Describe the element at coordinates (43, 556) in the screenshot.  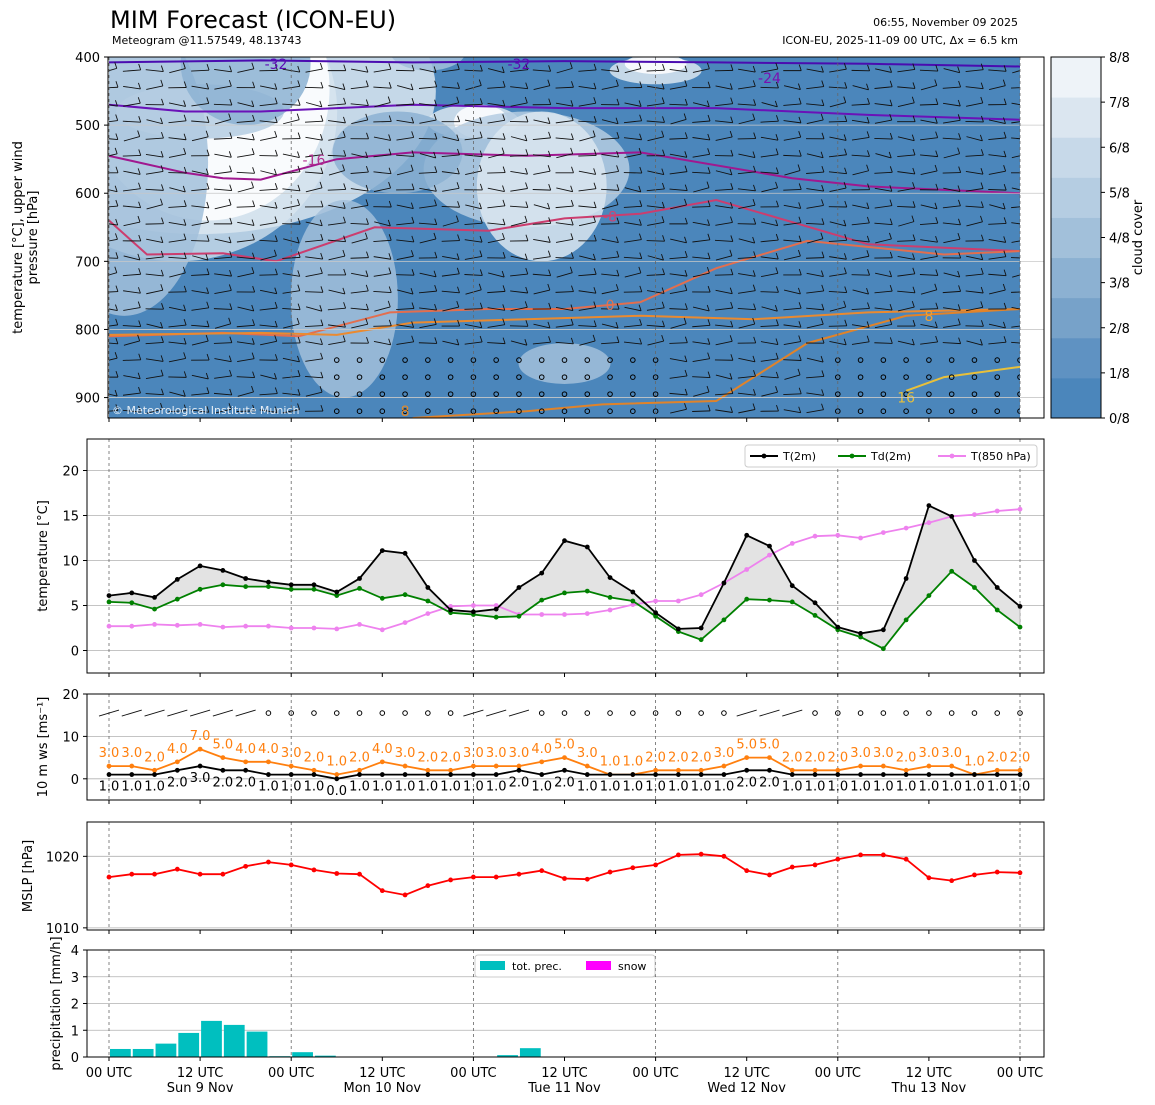
I see `temp-y-label: temperature [°C]` at that location.